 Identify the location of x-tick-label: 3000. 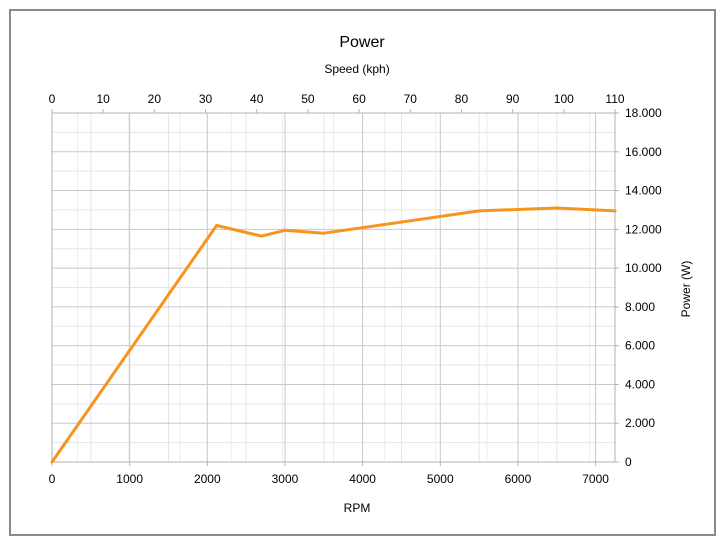
(285, 479).